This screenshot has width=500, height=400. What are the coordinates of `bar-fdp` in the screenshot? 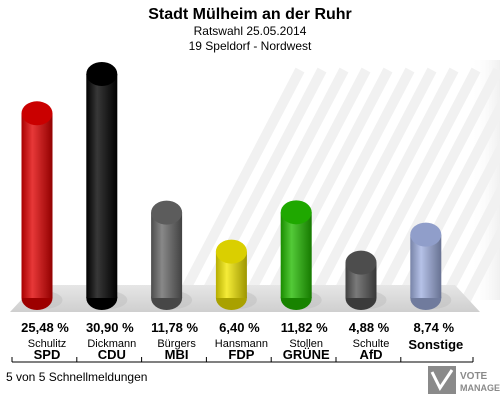 It's located at (236, 274).